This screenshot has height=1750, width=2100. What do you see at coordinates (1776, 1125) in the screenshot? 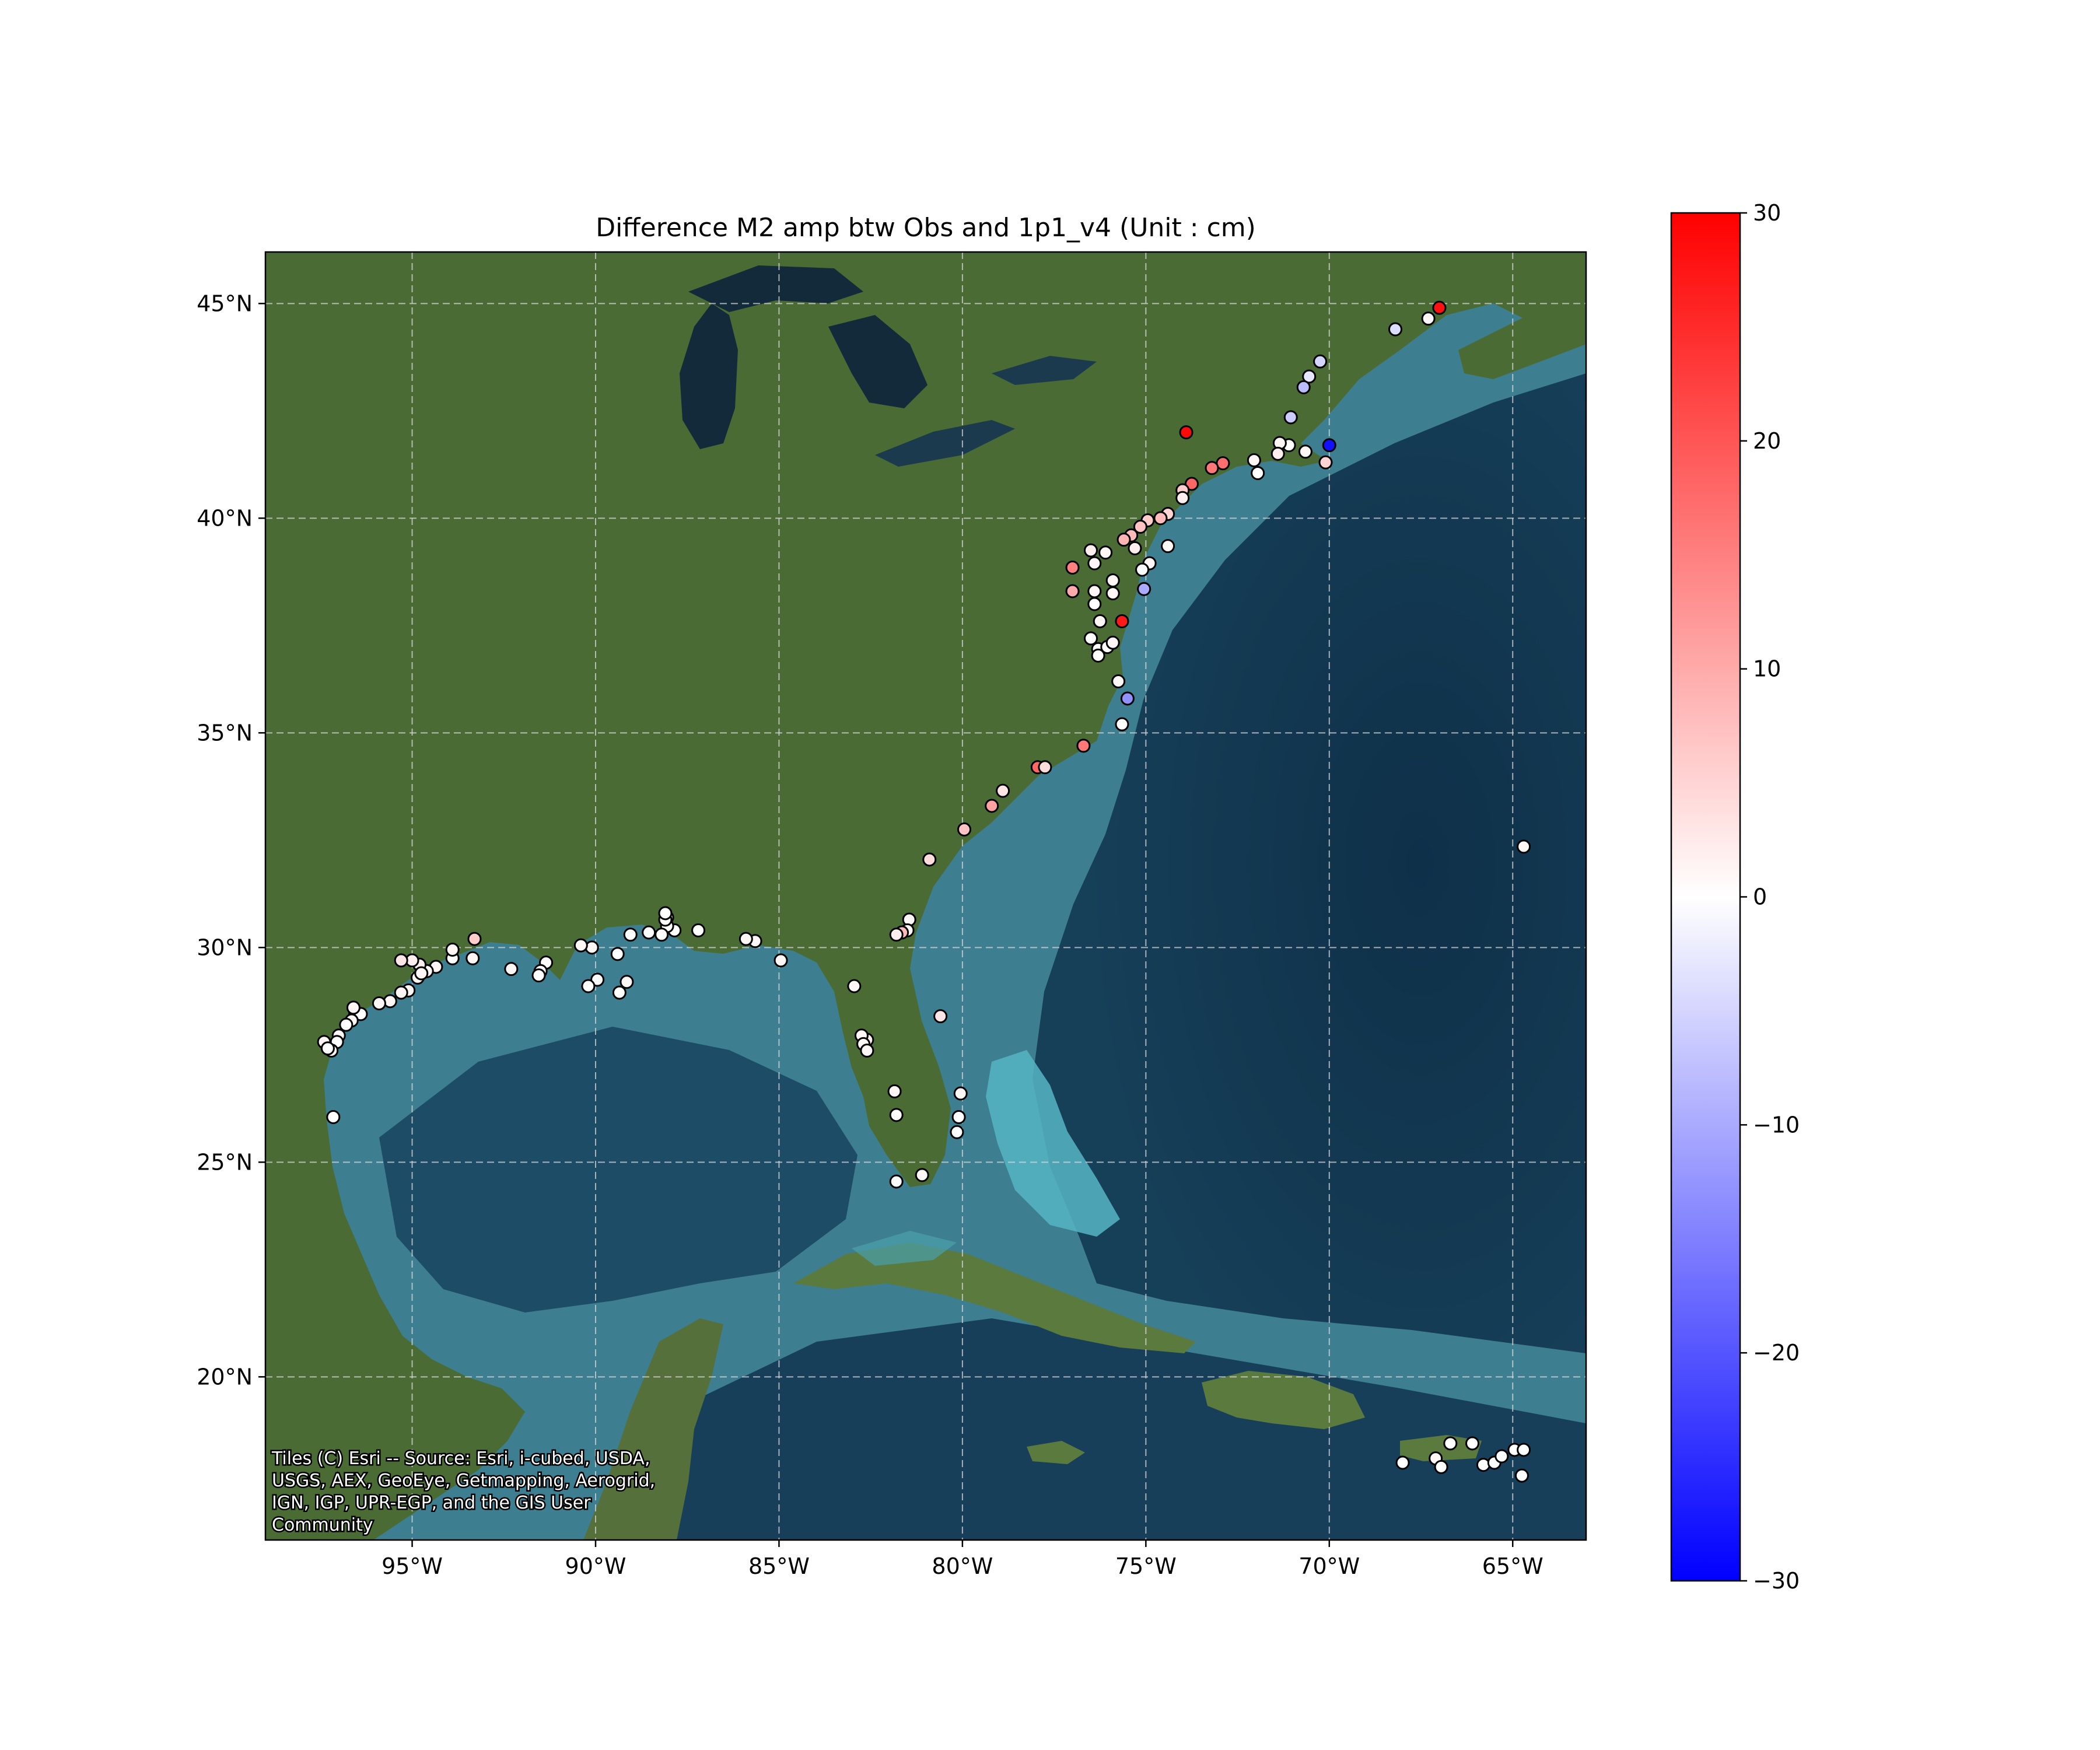
I see `colorbar-tick-label: −10` at bounding box center [1776, 1125].